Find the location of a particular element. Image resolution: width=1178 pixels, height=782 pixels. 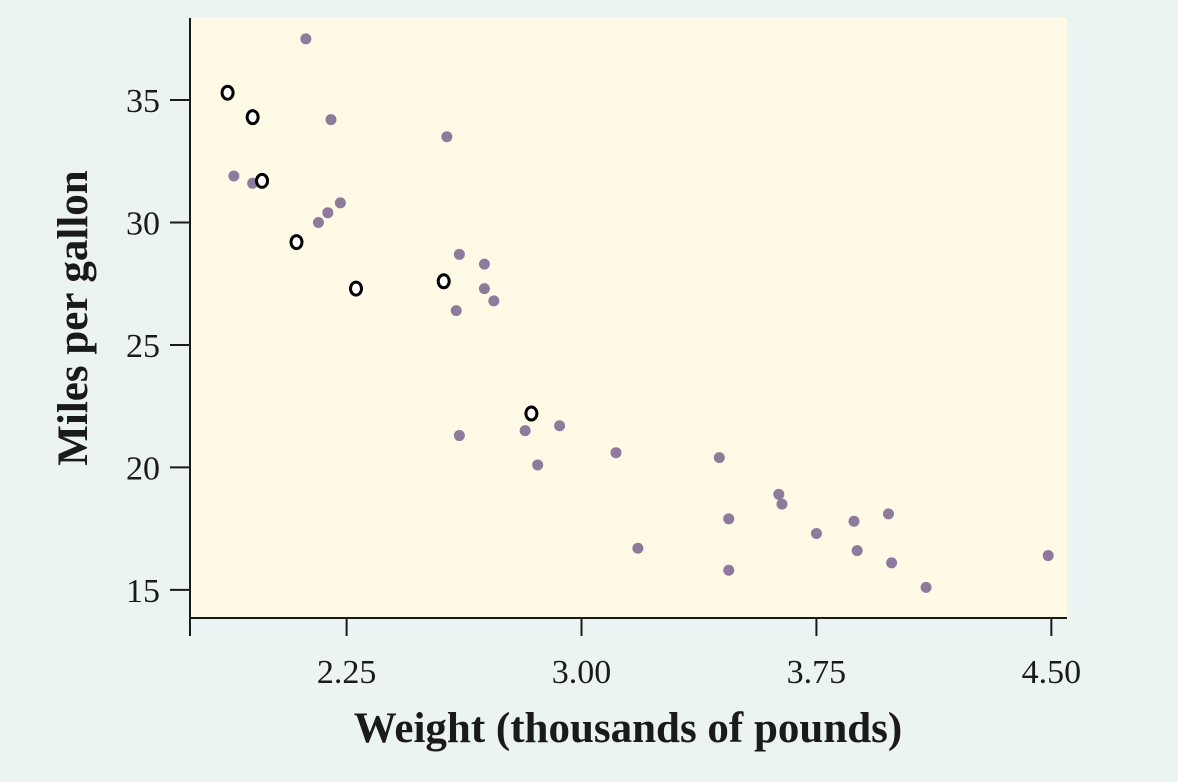

y-tick-label: 15 is located at coordinates (143, 591).